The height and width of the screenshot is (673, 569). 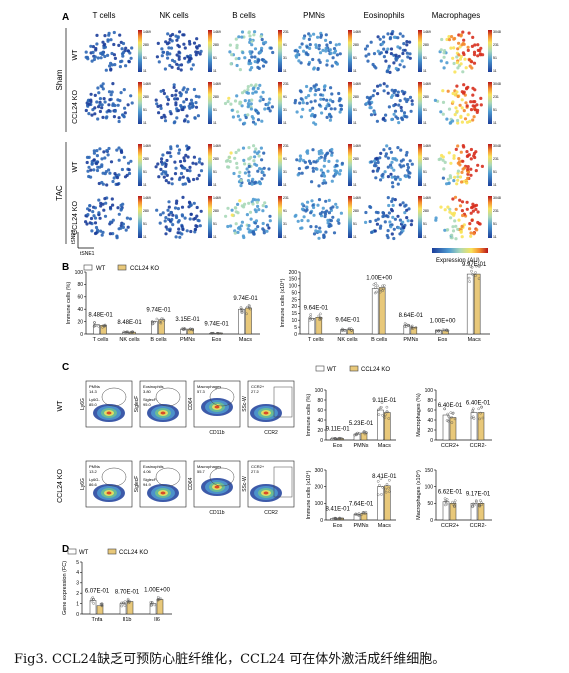 What do you see at coordinates (319, 218) in the screenshot?
I see `tsne-plot-bg` at bounding box center [319, 218].